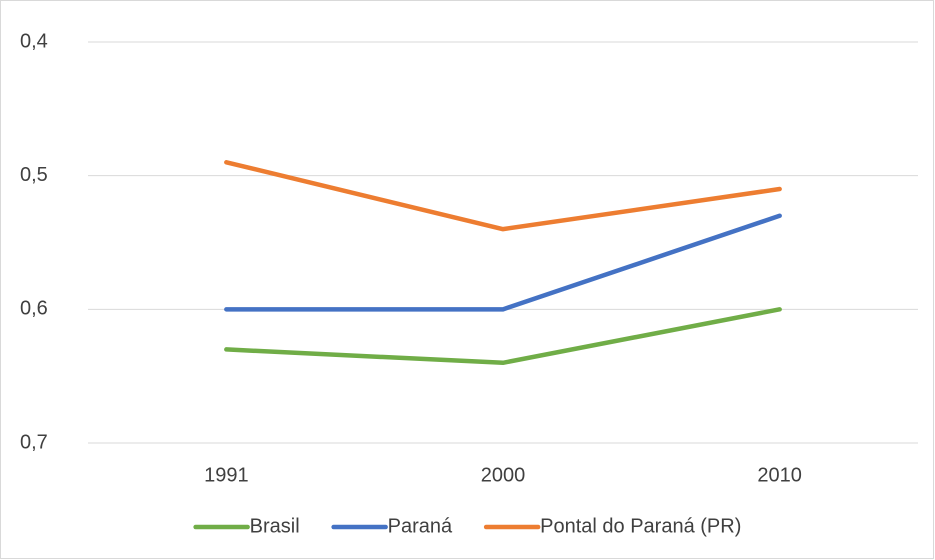 The width and height of the screenshot is (935, 560). What do you see at coordinates (275, 526) in the screenshot?
I see `legend-label: Brasil` at bounding box center [275, 526].